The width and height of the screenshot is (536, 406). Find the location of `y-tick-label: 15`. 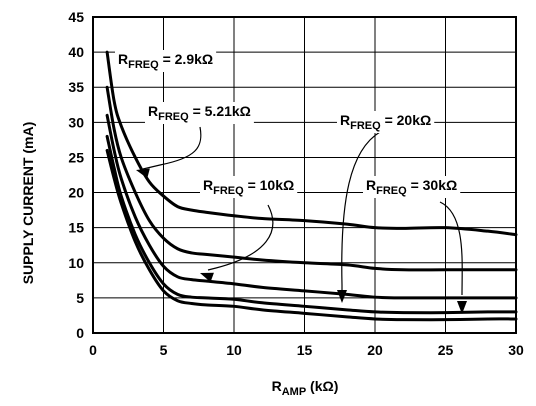

y-tick-label: 15 is located at coordinates (76, 228).